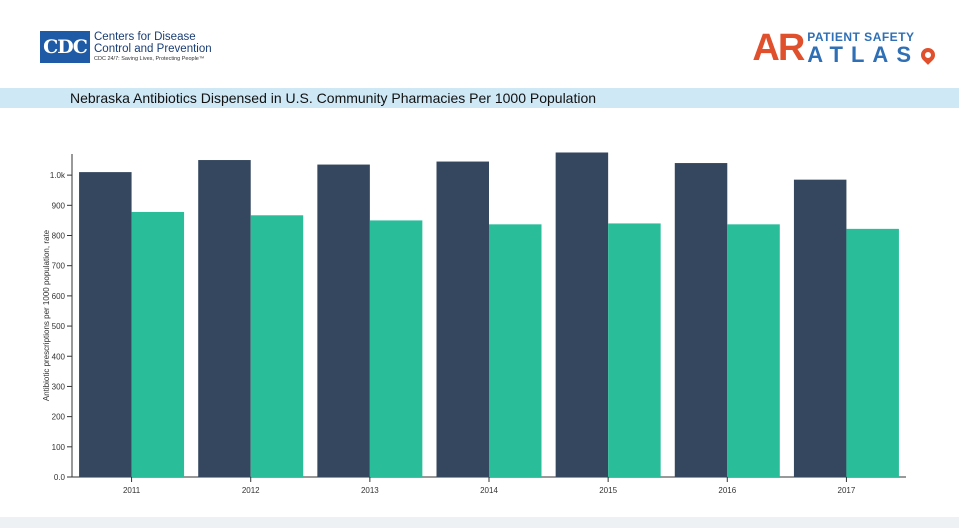 This screenshot has height=528, width=959. I want to click on ar-patient-safety-atlas-logo: AR PATIENT SAFETY ATLAS, so click(845, 48).